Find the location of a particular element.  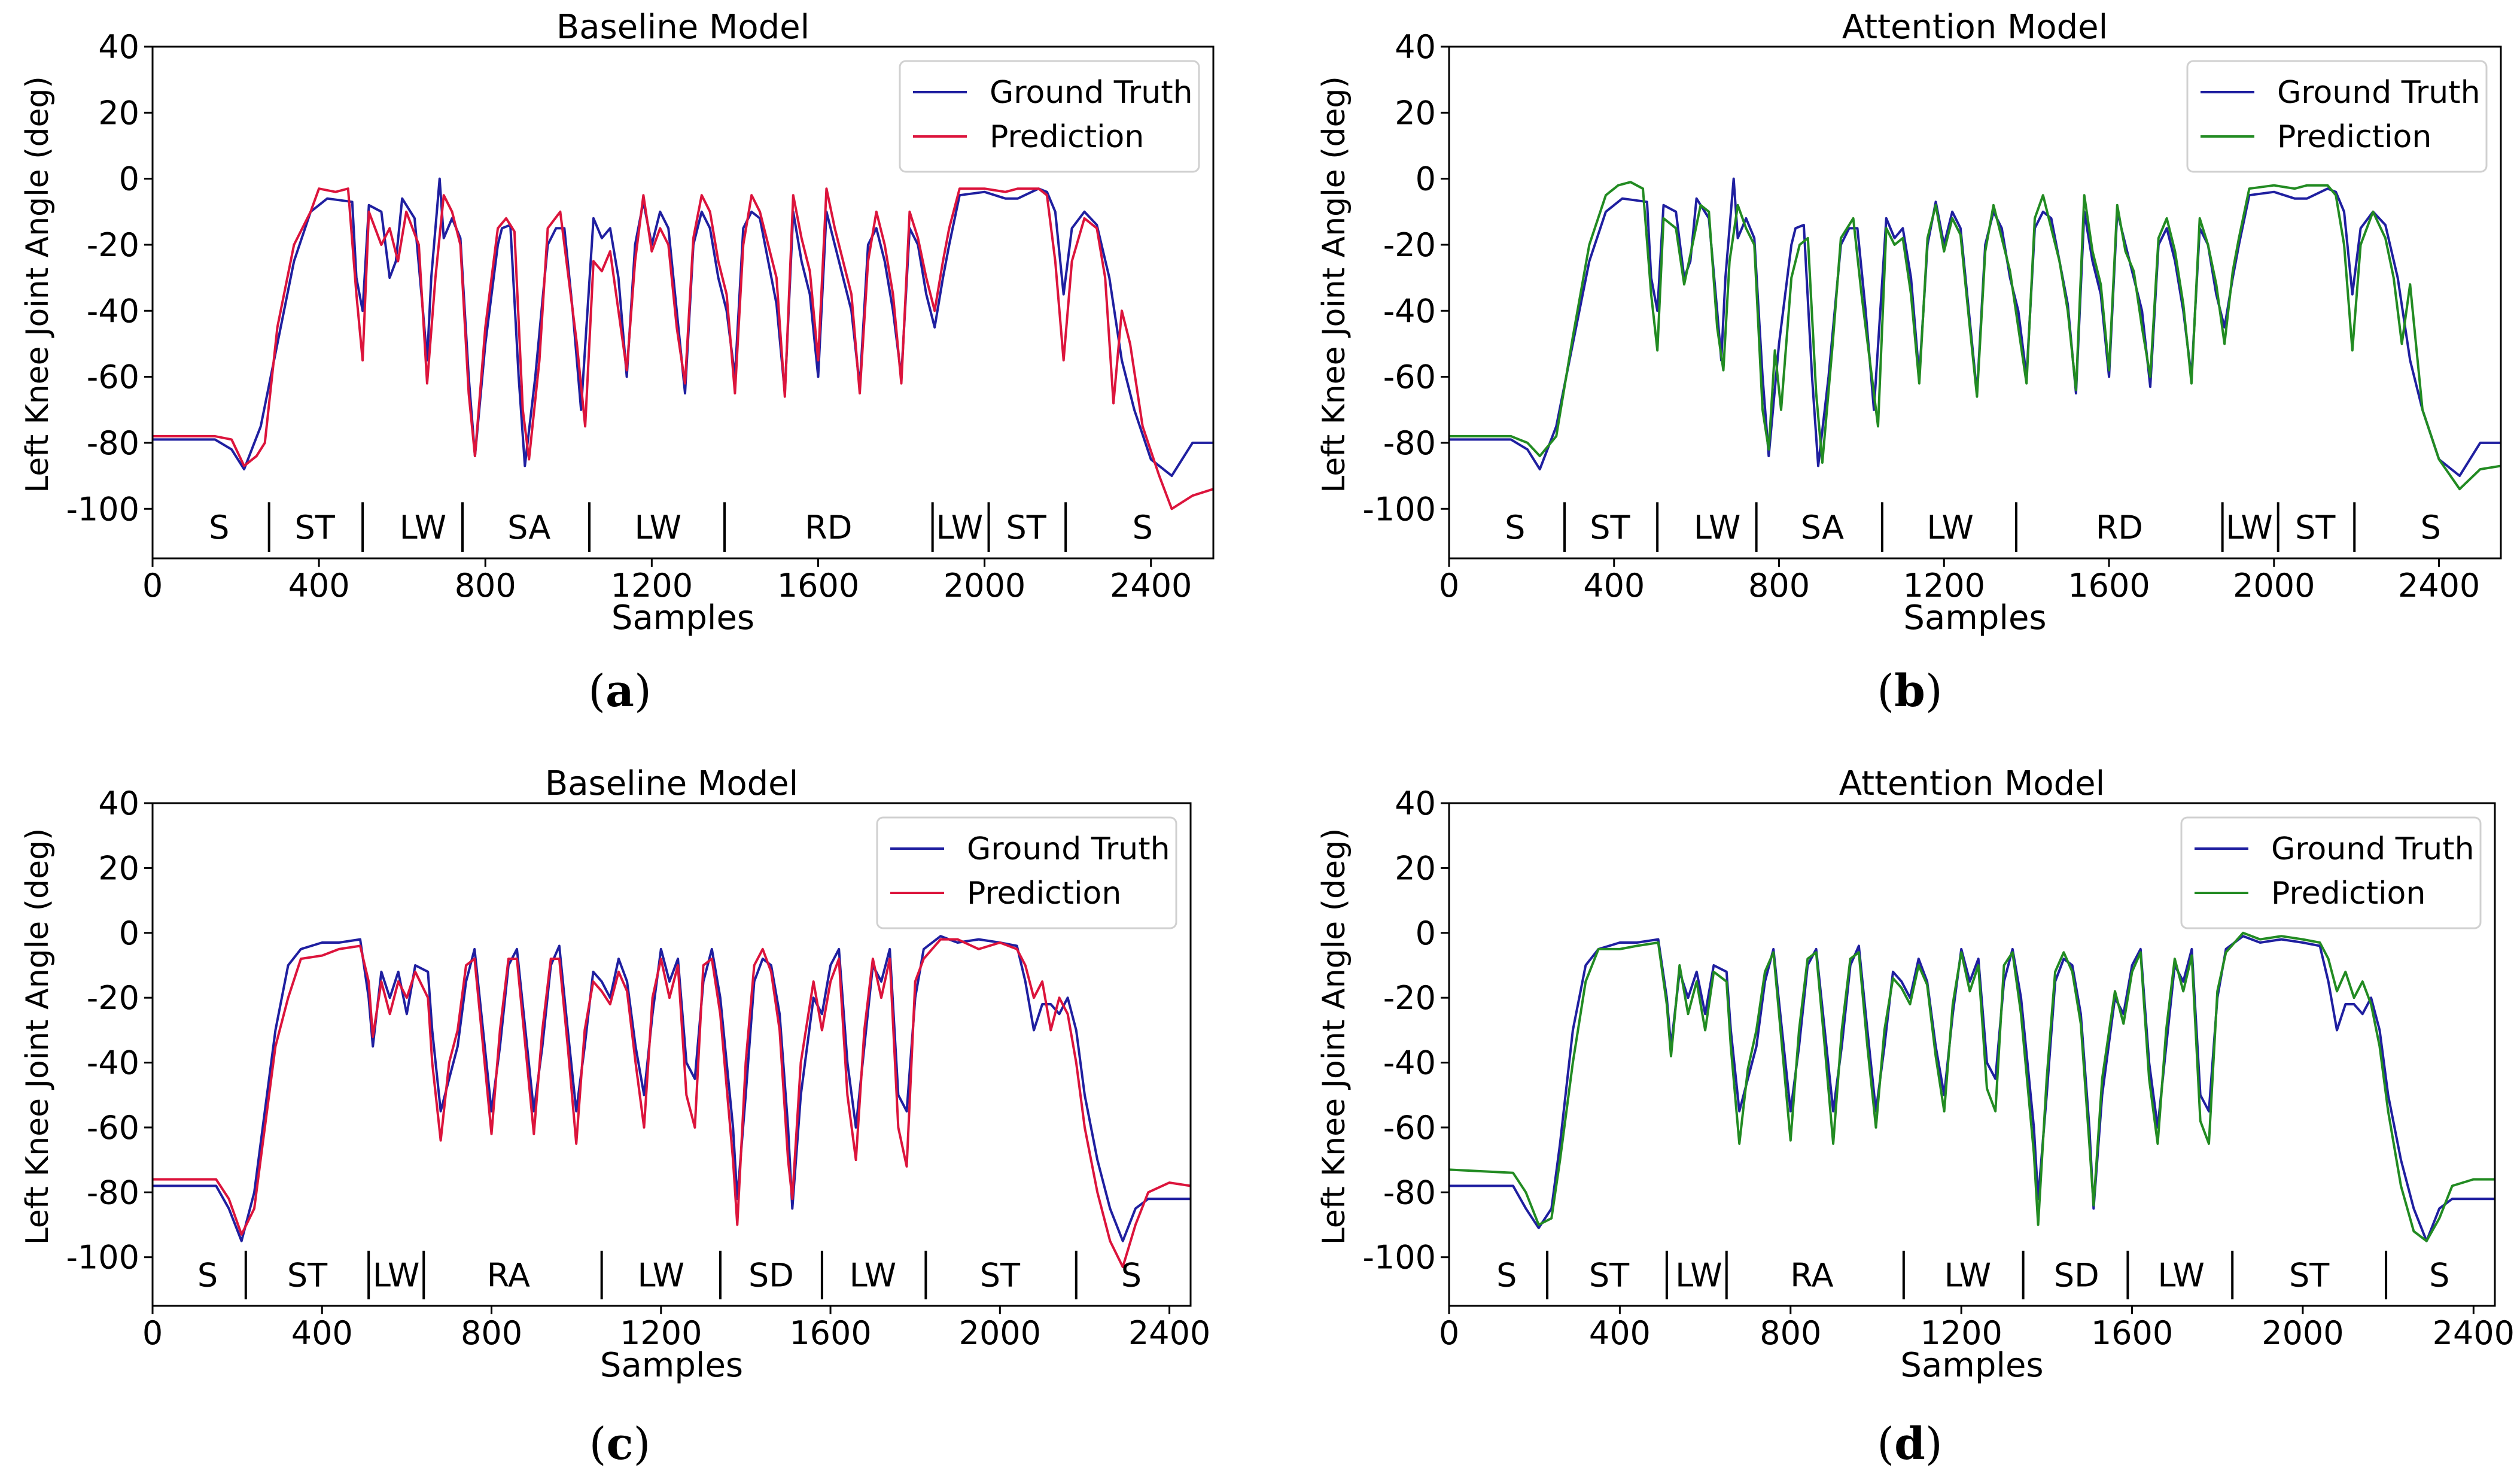

y-tick-label: -80 is located at coordinates (1409, 443).